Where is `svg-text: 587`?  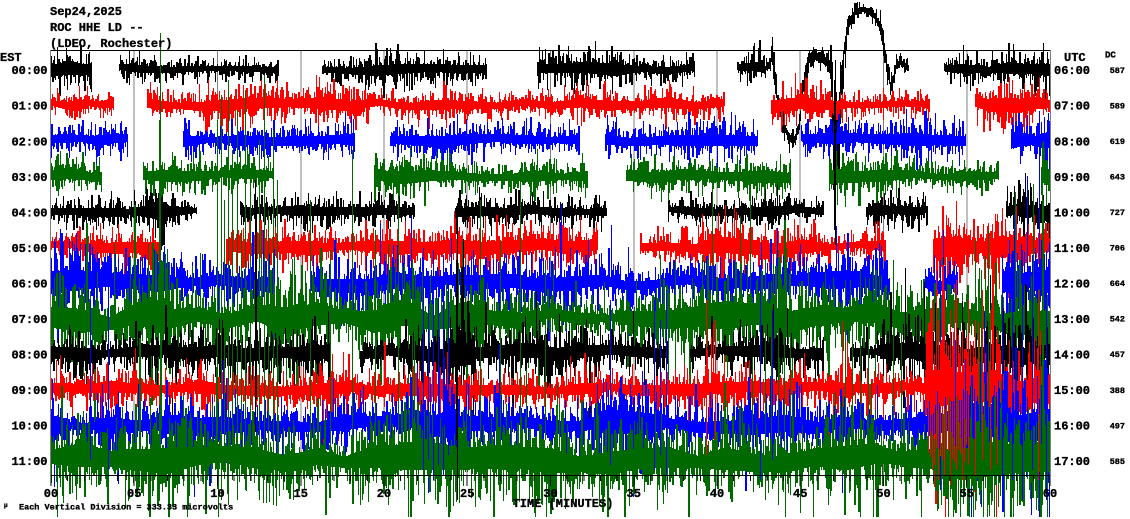 svg-text: 587 is located at coordinates (1117, 71).